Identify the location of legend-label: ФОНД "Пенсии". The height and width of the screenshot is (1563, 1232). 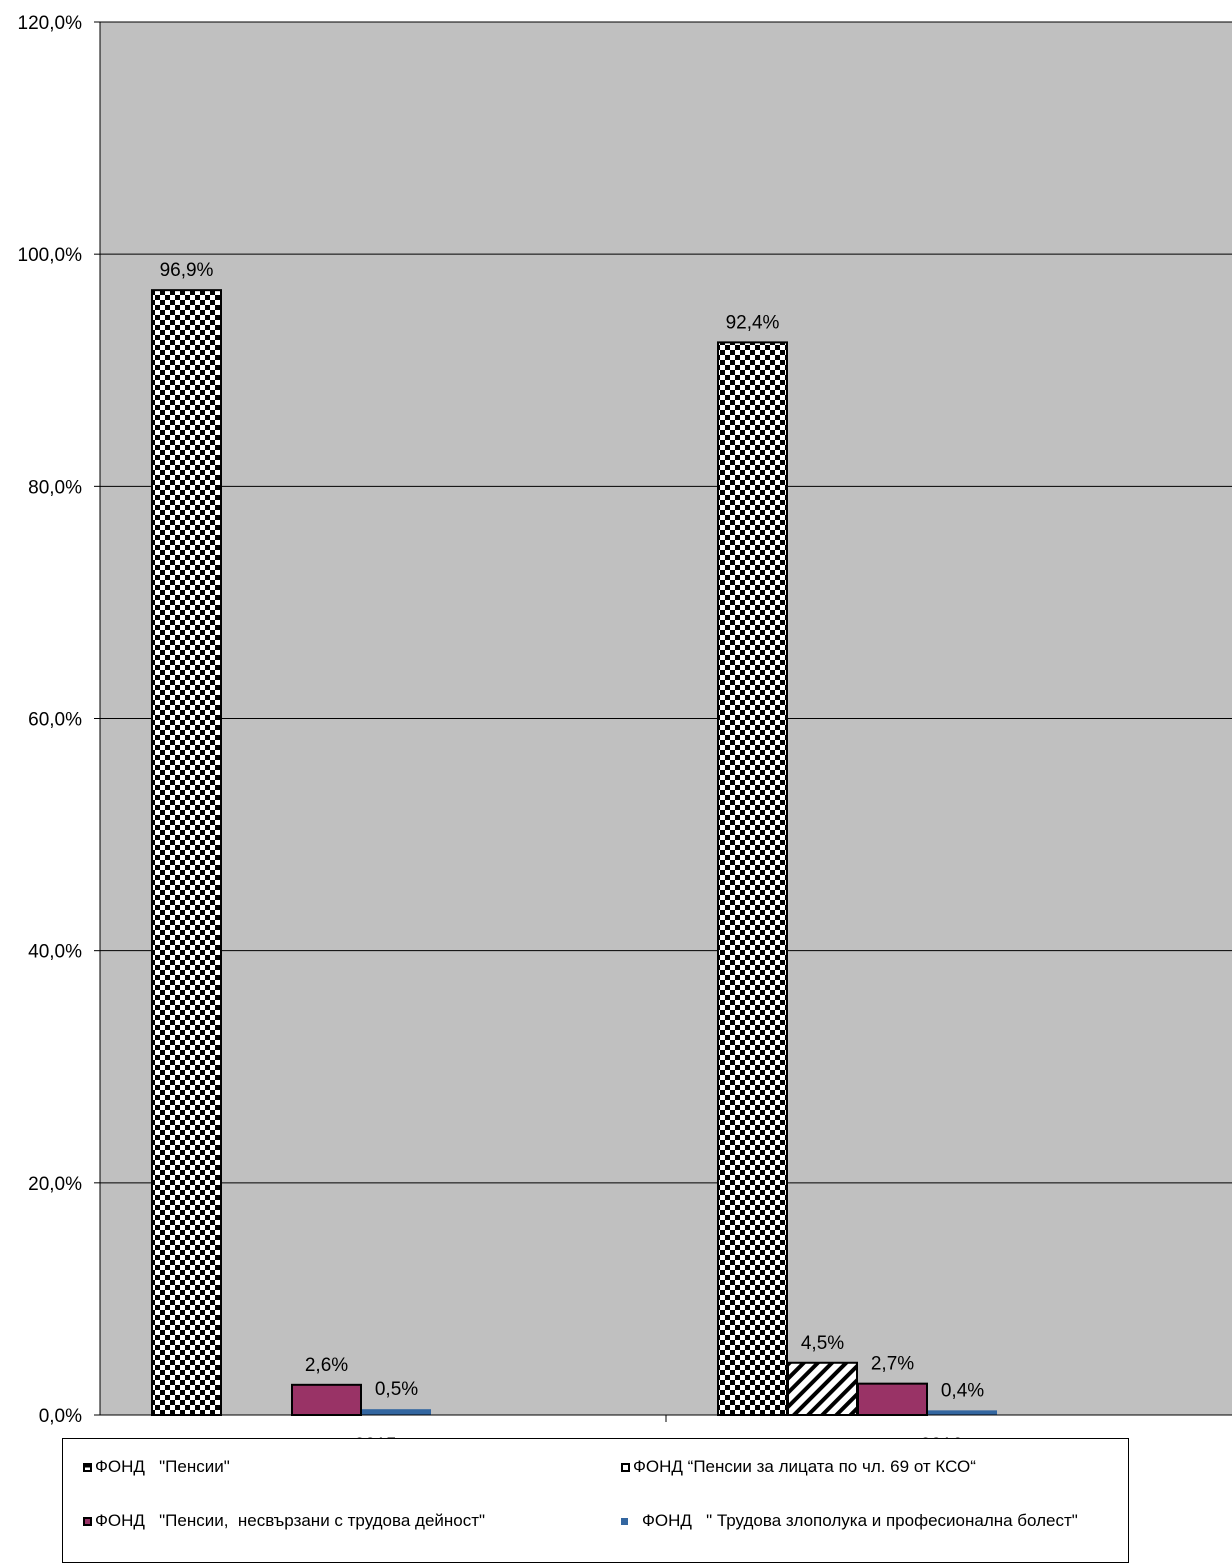
(162, 1466).